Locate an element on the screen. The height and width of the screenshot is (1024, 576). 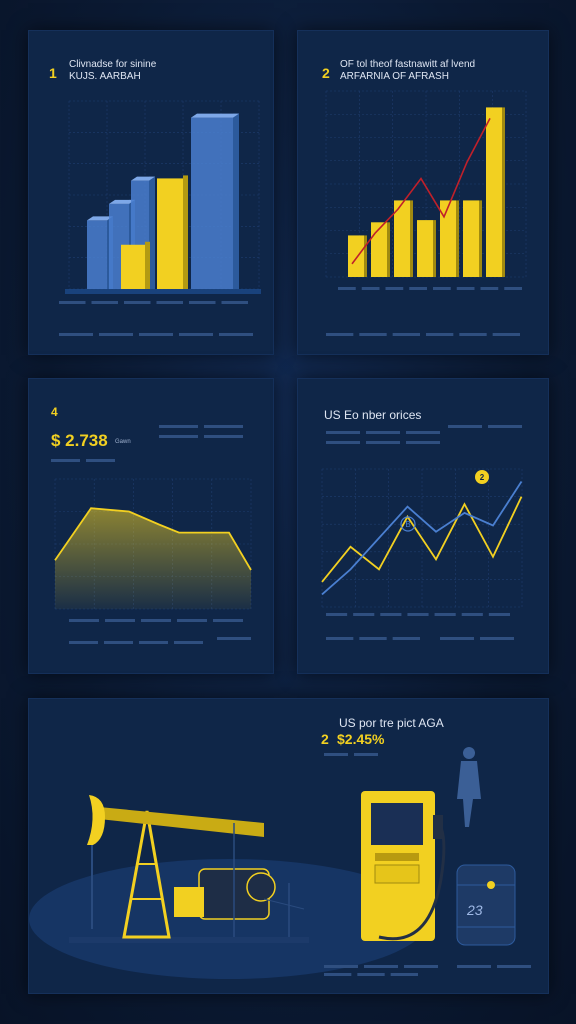
bar-chart is located at coordinates (160, 218).